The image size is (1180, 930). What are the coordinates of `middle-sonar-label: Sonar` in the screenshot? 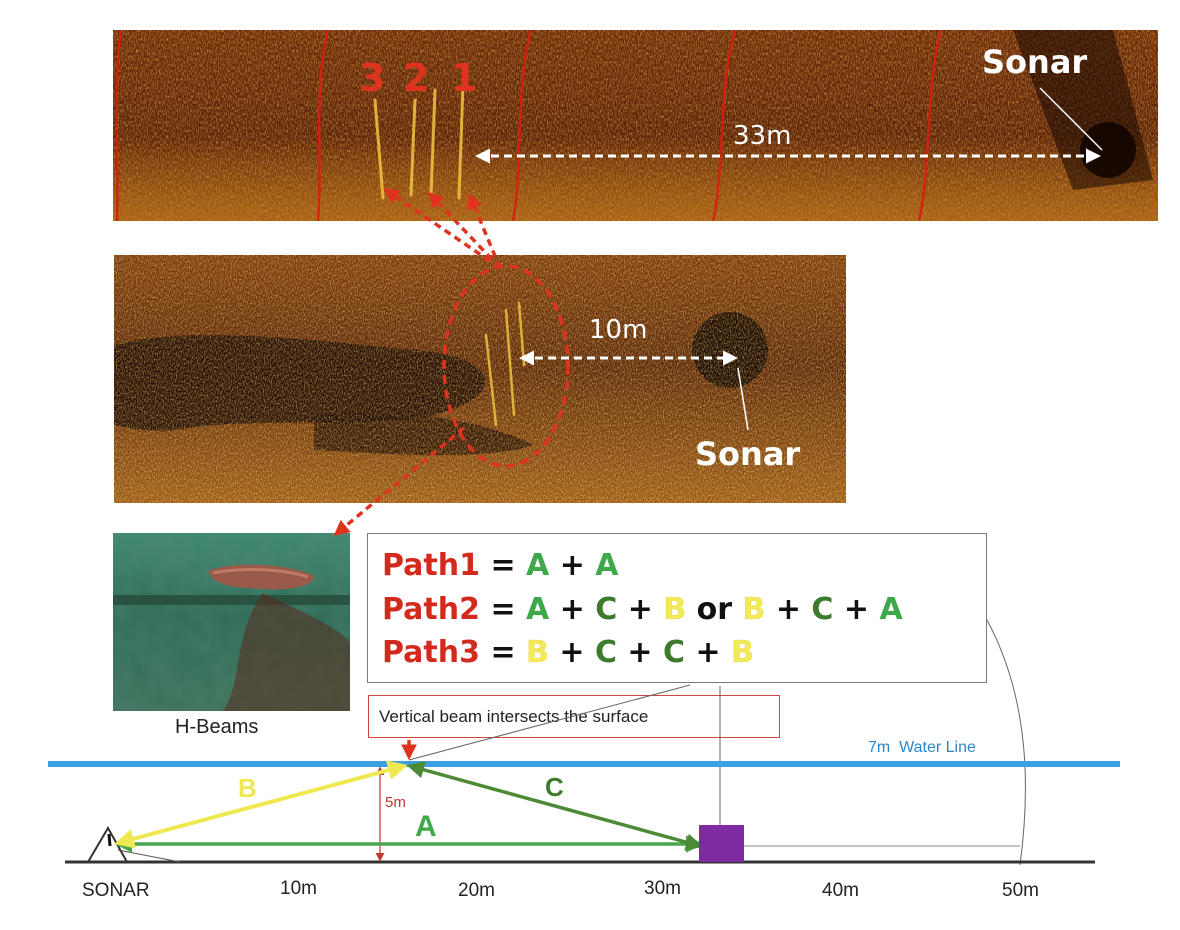 It's located at (748, 454).